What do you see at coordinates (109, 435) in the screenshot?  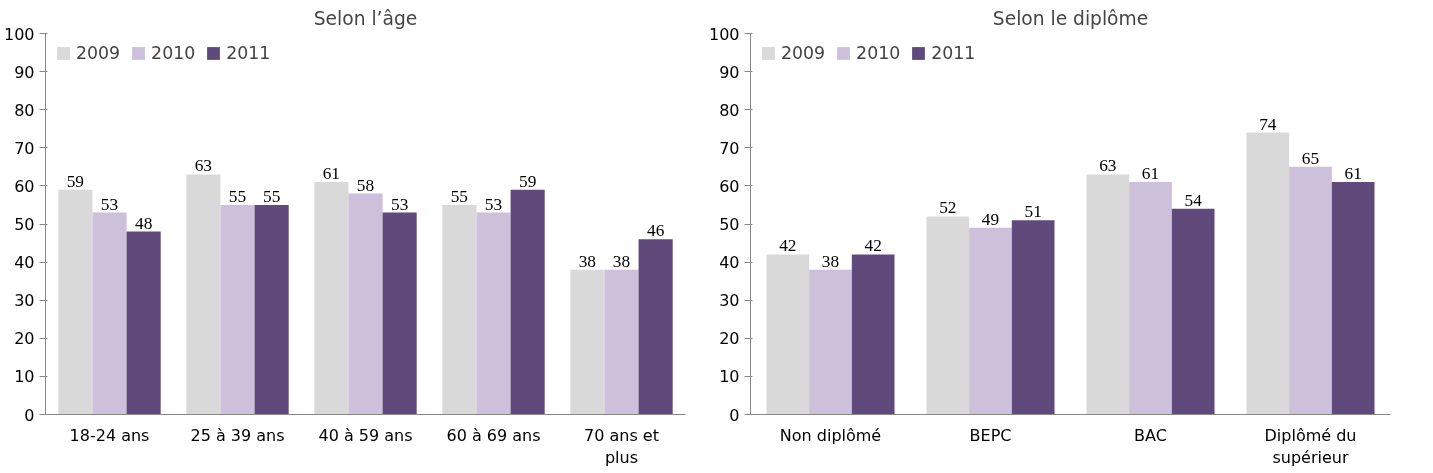 I see `x-tick-label: 18-24 ans` at bounding box center [109, 435].